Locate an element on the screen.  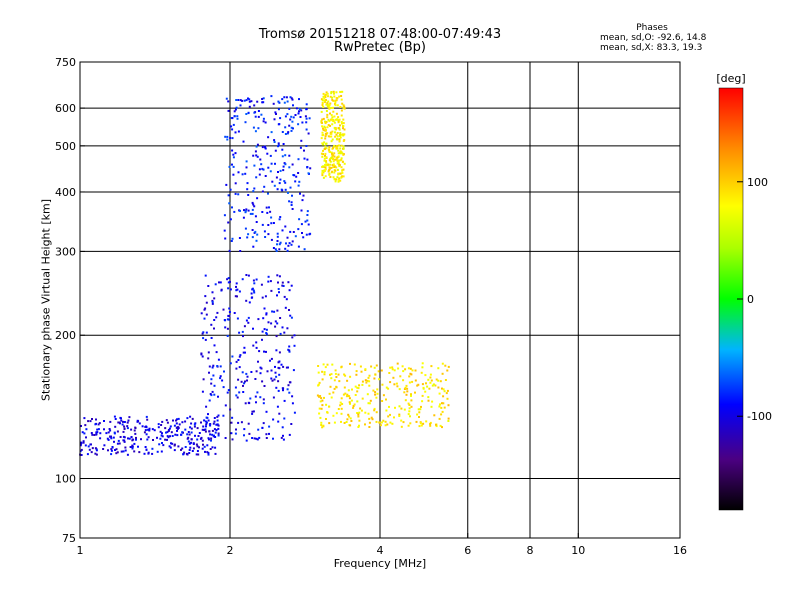
y-tick-label: 200 is located at coordinates (65, 335).